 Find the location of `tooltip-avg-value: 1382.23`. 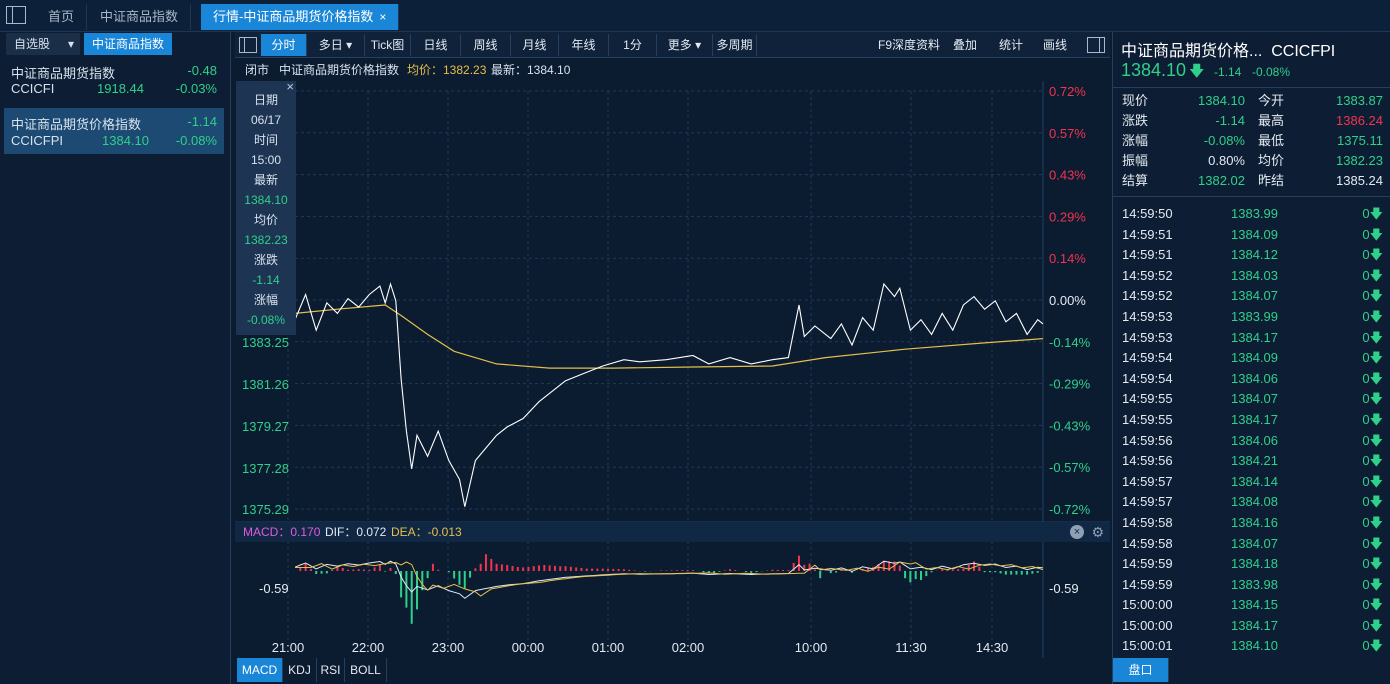

tooltip-avg-value: 1382.23 is located at coordinates (266, 240).